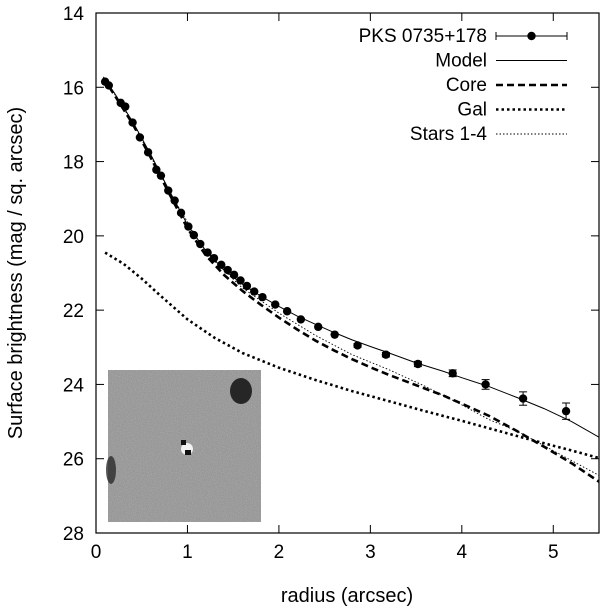 This screenshot has width=600, height=612. I want to click on y-tick-label: 20, so click(73, 237).